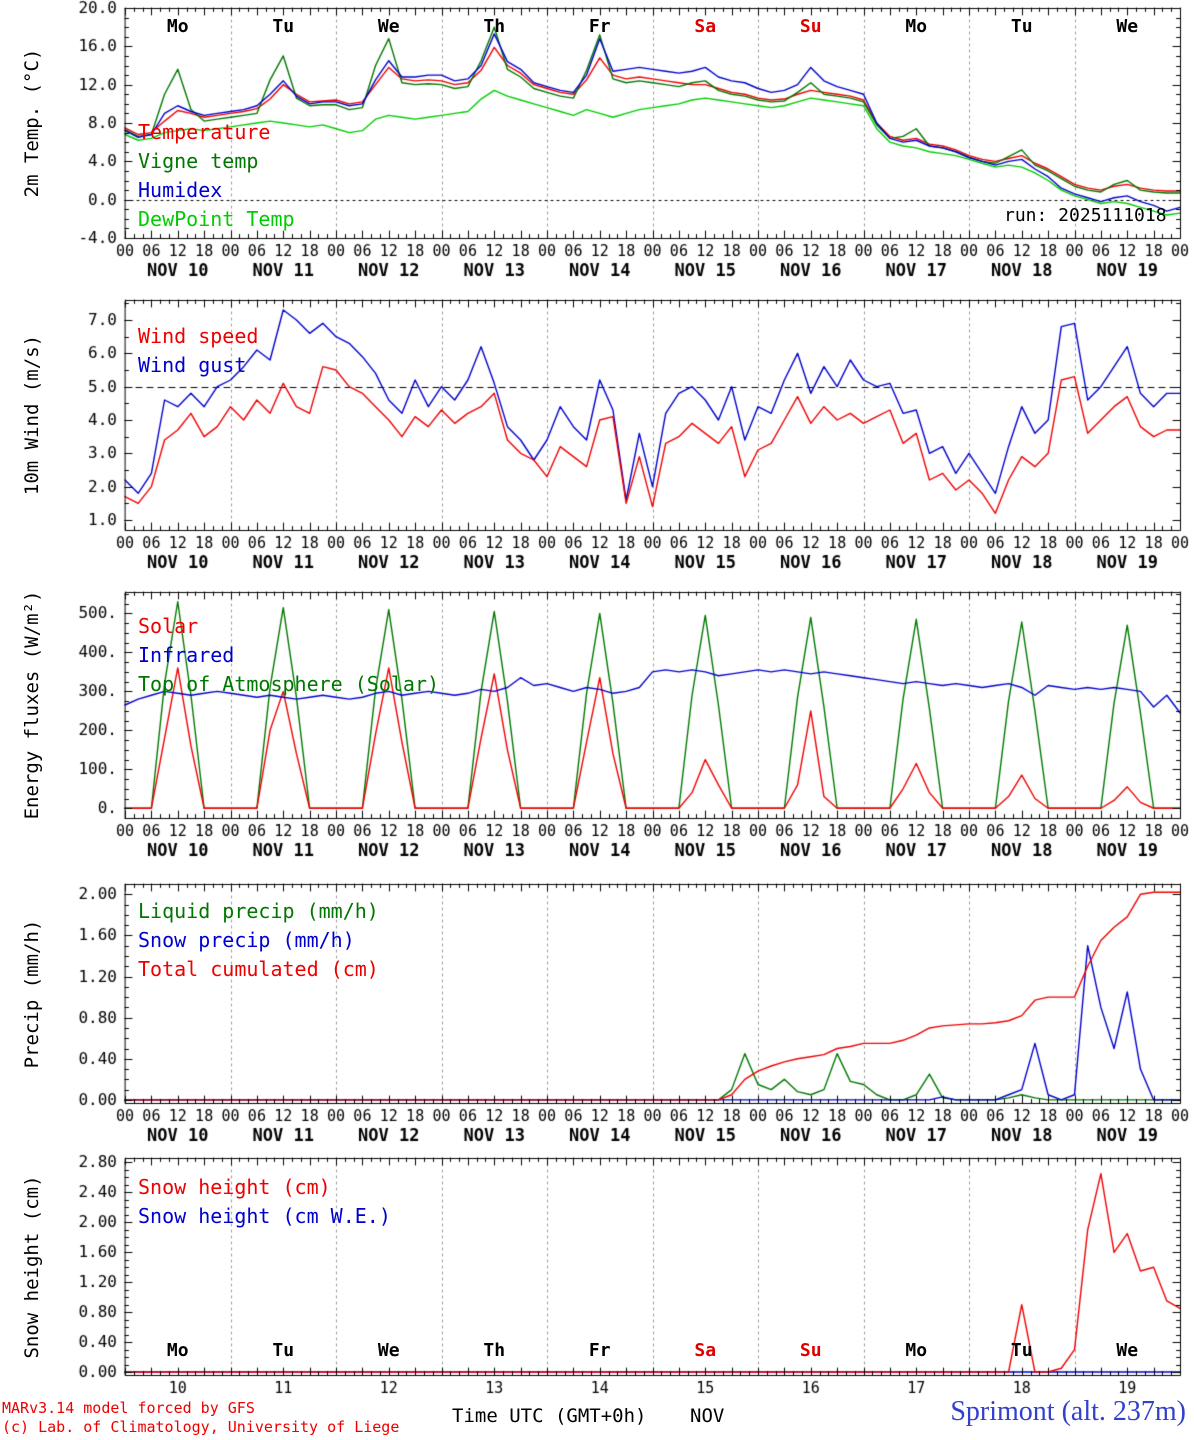  What do you see at coordinates (264, 1202) in the screenshot?
I see `legend-snow: Snow height (cm) Snow height (cm W.E.)` at bounding box center [264, 1202].